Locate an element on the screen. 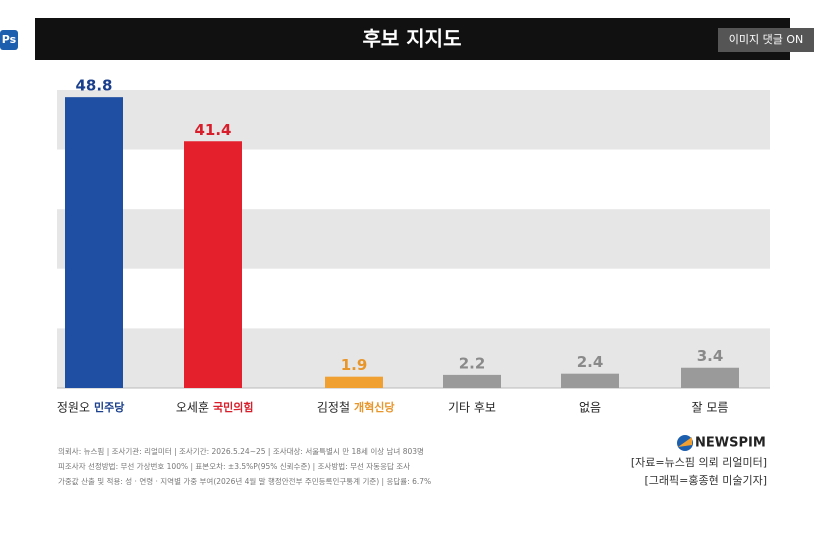 The width and height of the screenshot is (814, 548). party-label: 민주당 is located at coordinates (109, 407).